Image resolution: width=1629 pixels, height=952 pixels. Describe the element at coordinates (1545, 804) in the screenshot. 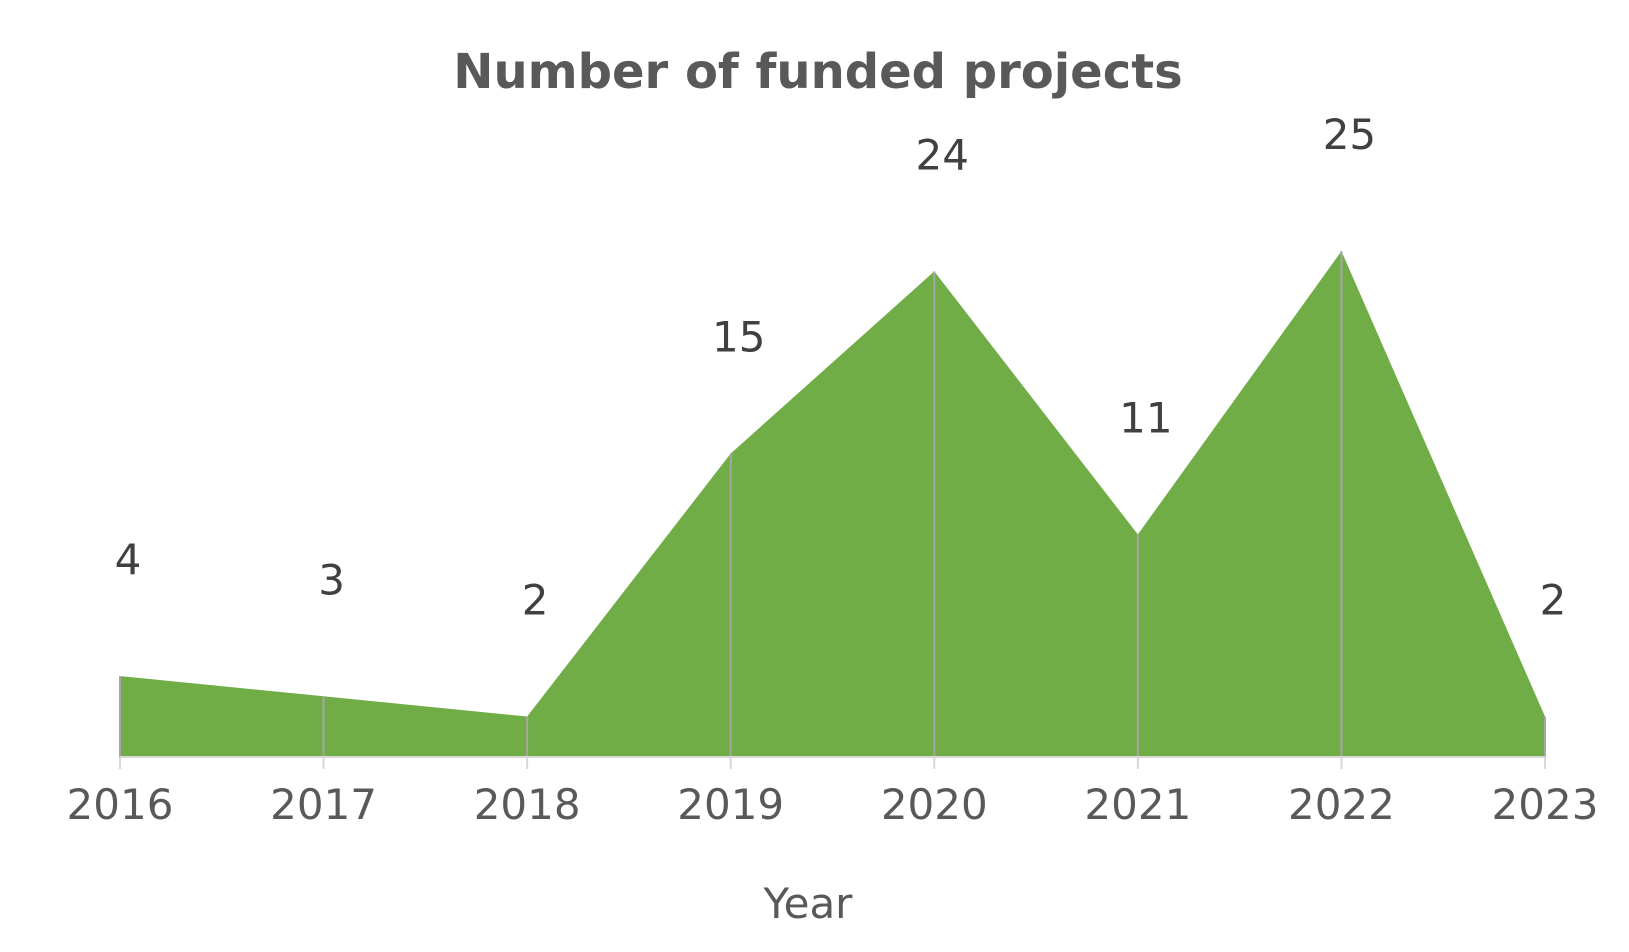

I see `x-tick-label: 2023` at that location.